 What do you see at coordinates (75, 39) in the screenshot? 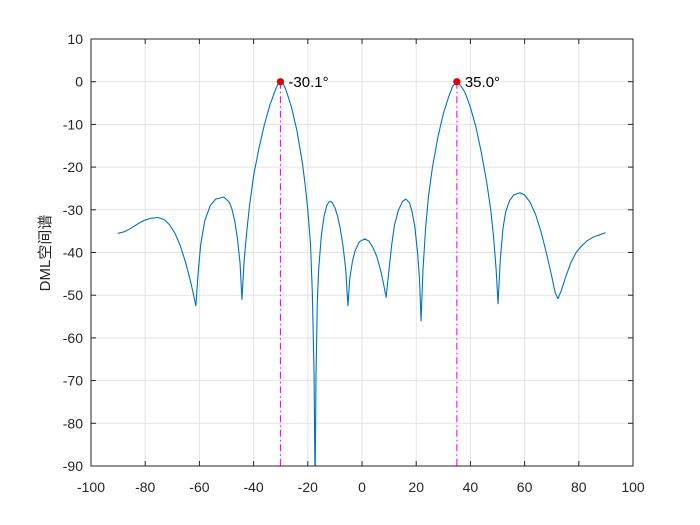
I see `y-tick-label: 10` at bounding box center [75, 39].